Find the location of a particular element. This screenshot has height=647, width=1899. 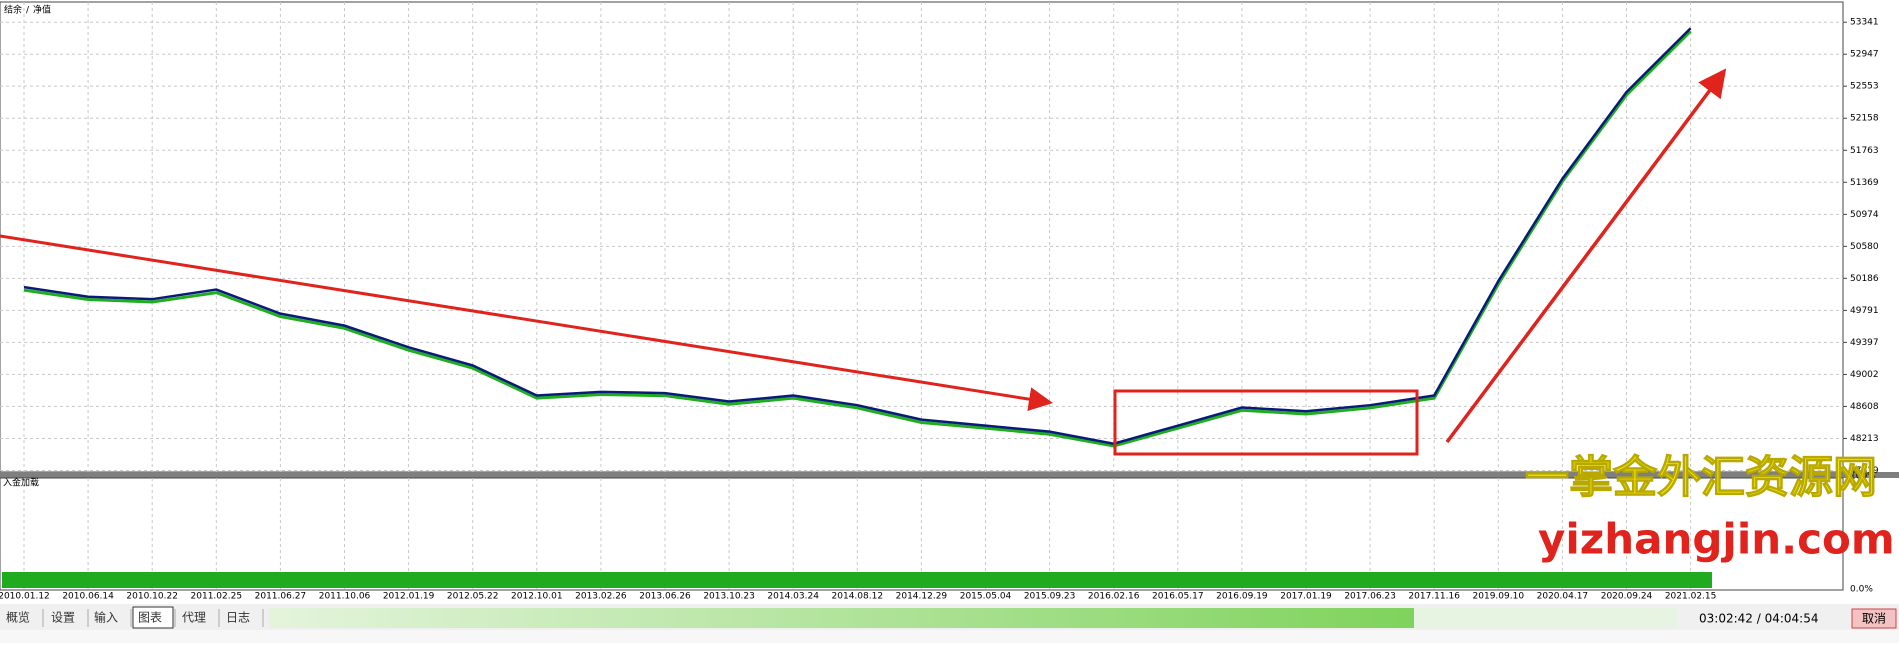

up-arrow is located at coordinates (1586, 256).